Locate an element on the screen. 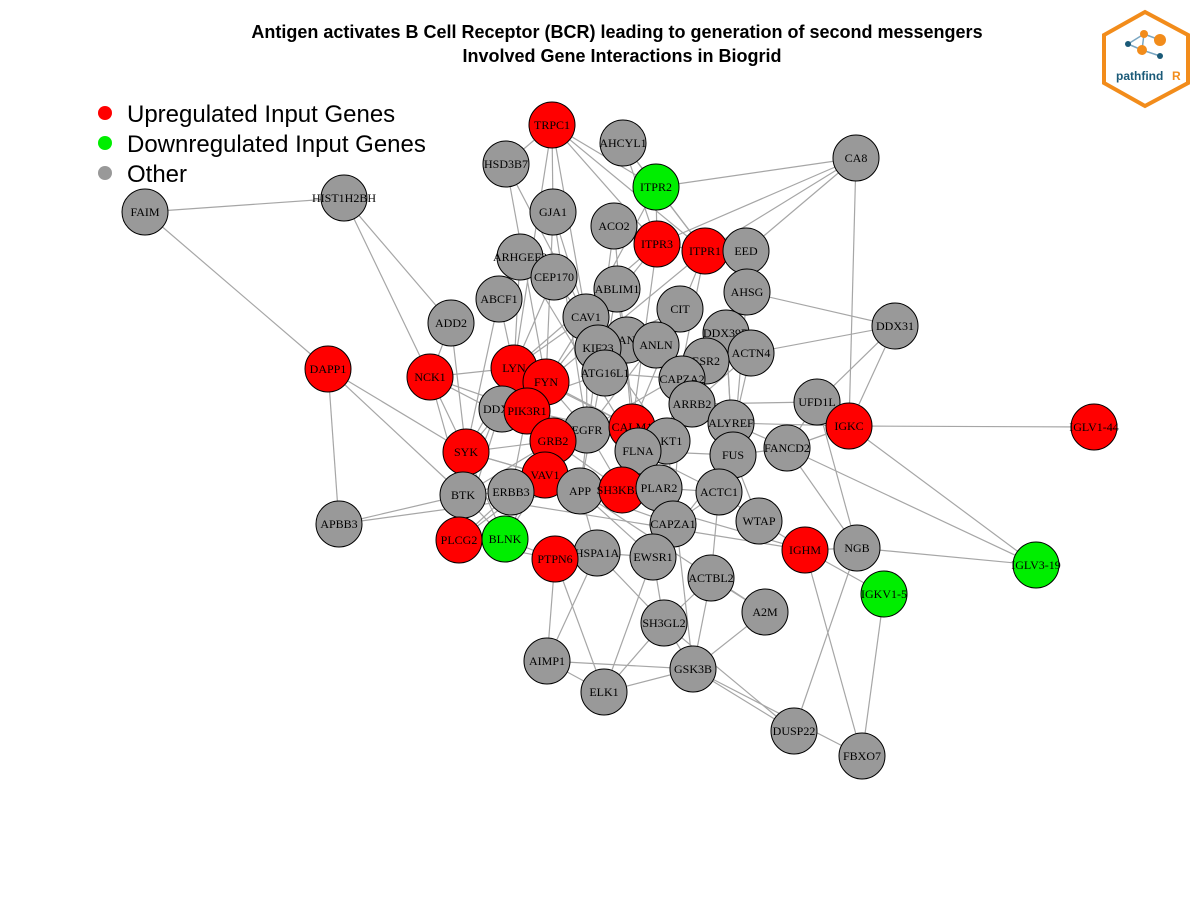  node-label-iglv3-19: IGLV3-19 is located at coordinates (1036, 565).